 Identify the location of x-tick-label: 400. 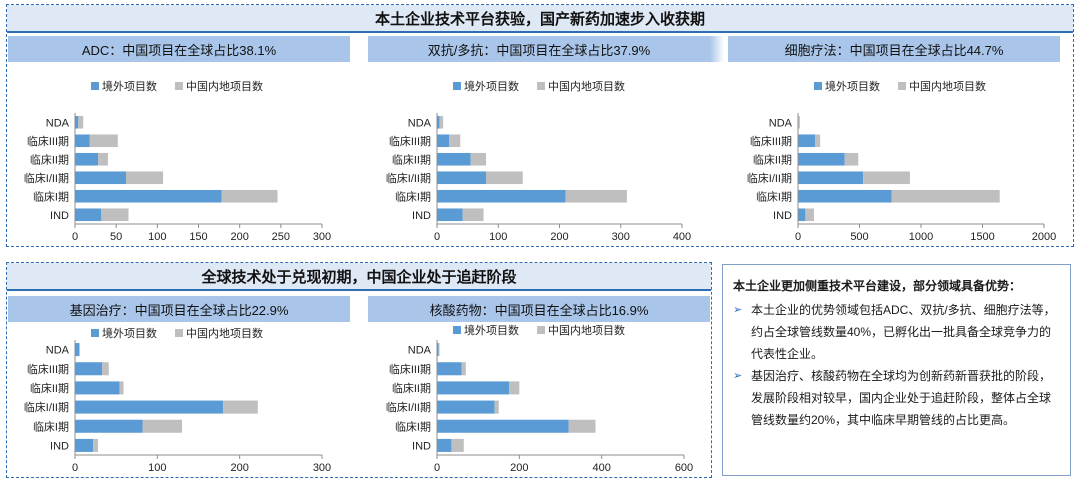
(682, 237).